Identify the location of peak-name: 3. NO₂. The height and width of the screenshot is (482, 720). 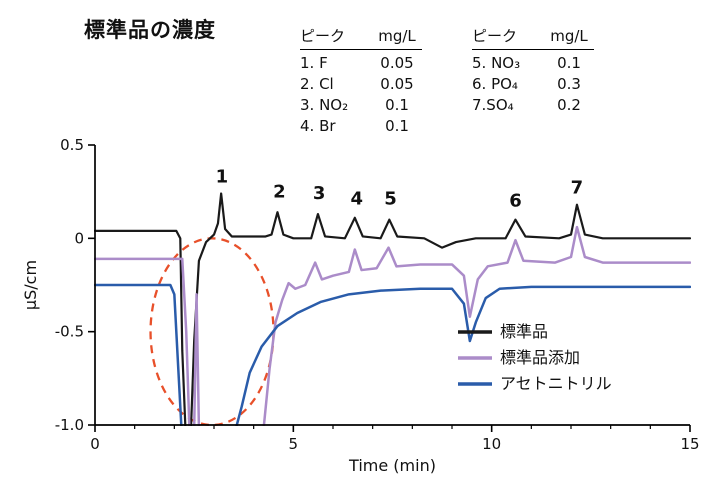
(324, 105).